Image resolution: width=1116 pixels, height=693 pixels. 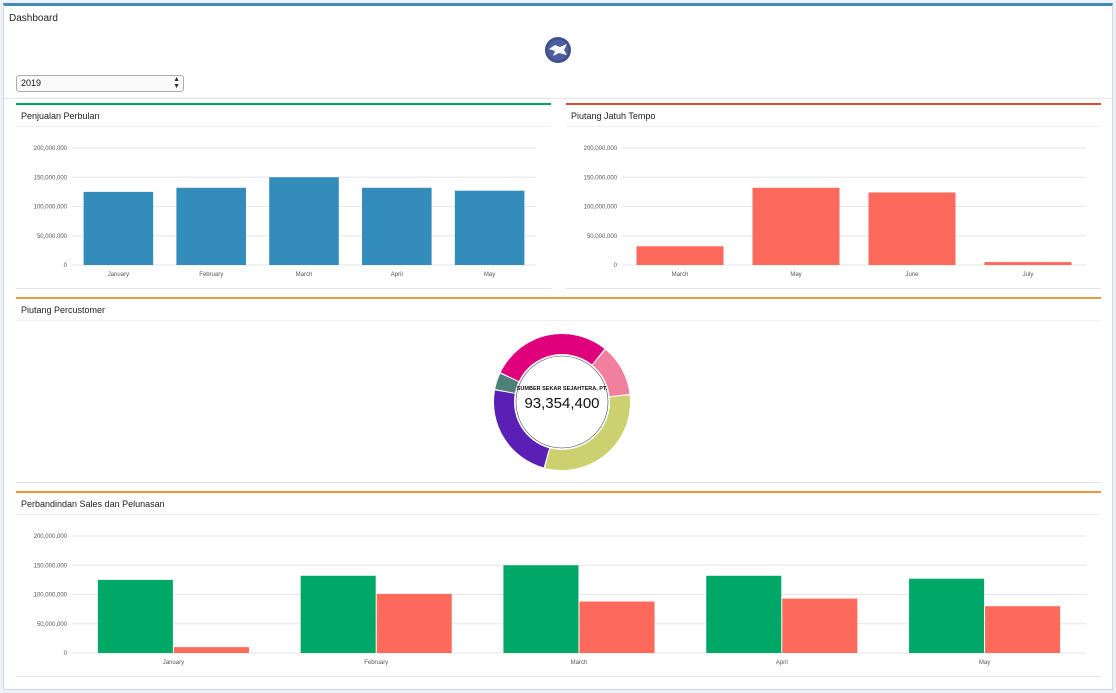 What do you see at coordinates (744, 614) in the screenshot?
I see `bar-sales-april` at bounding box center [744, 614].